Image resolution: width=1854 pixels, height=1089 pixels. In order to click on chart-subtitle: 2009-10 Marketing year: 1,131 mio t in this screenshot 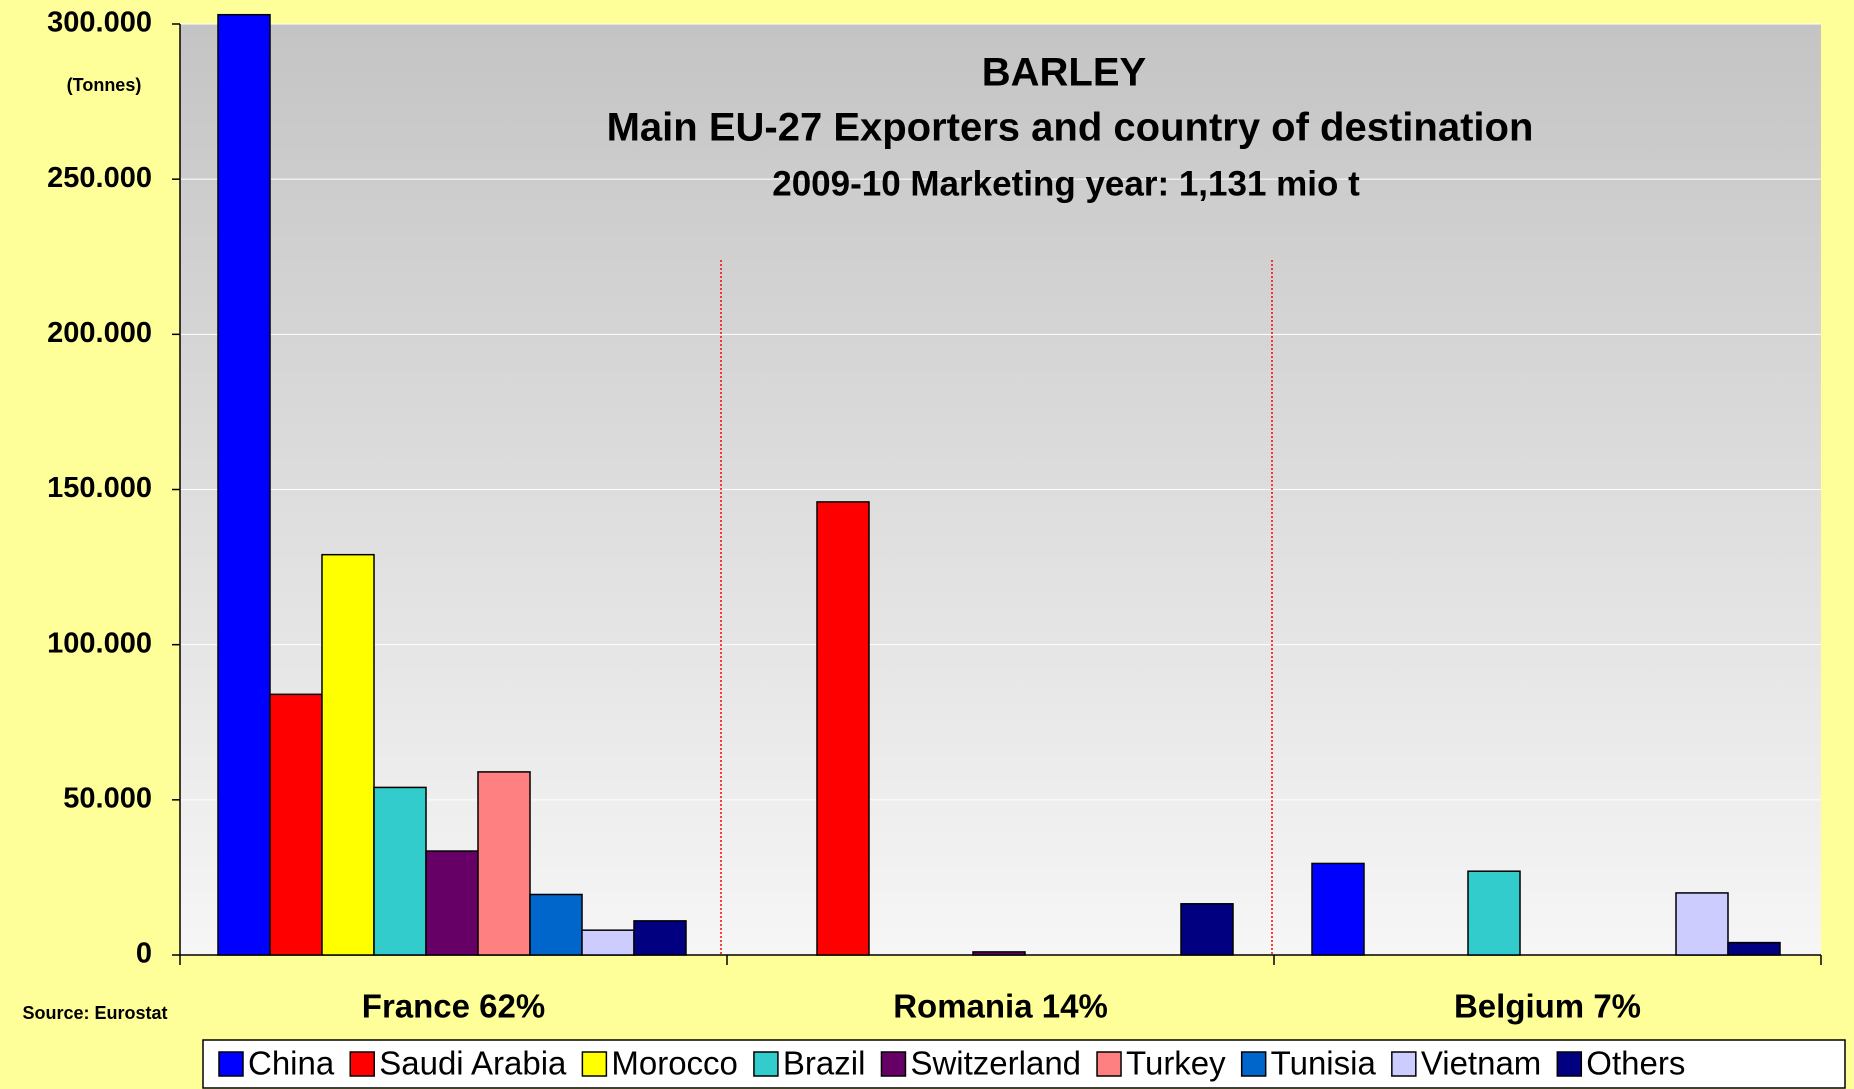, I will do `click(1066, 183)`.